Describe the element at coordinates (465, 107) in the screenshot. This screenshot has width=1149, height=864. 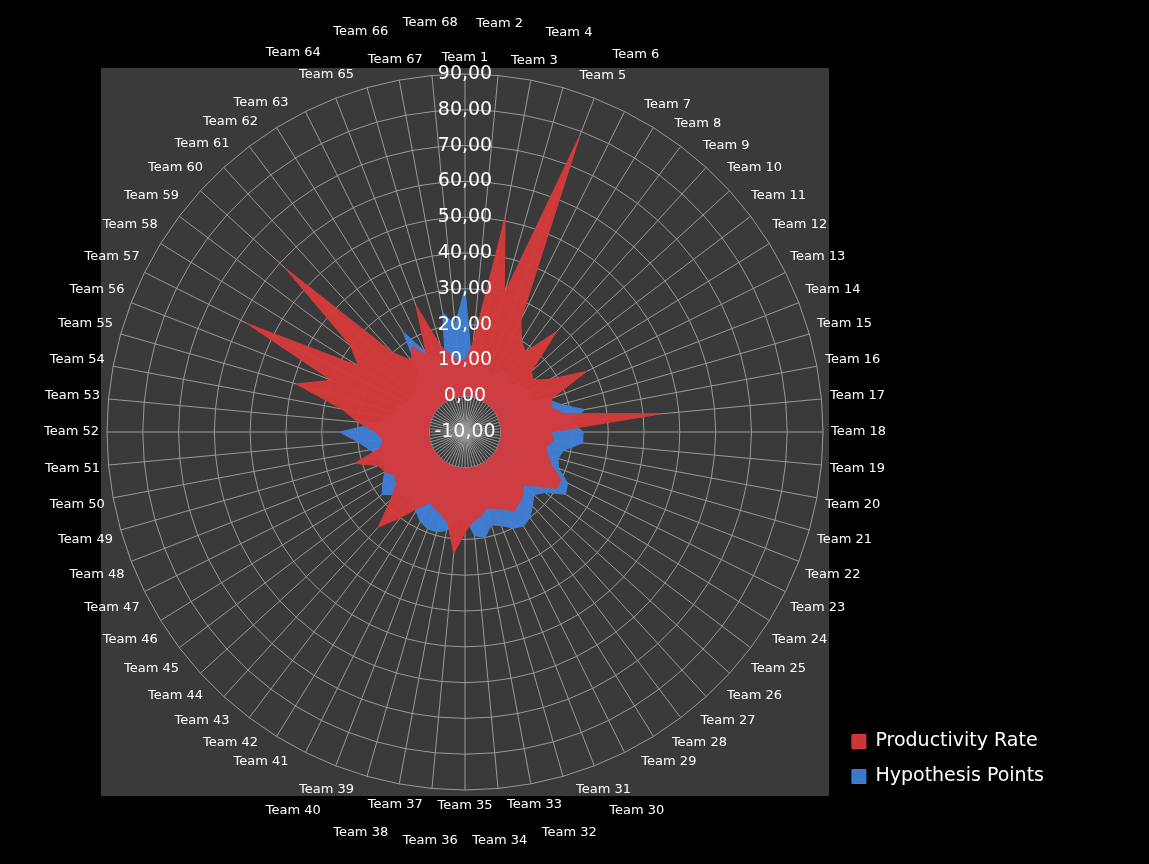
I see `y-tick-label: 80,00` at that location.